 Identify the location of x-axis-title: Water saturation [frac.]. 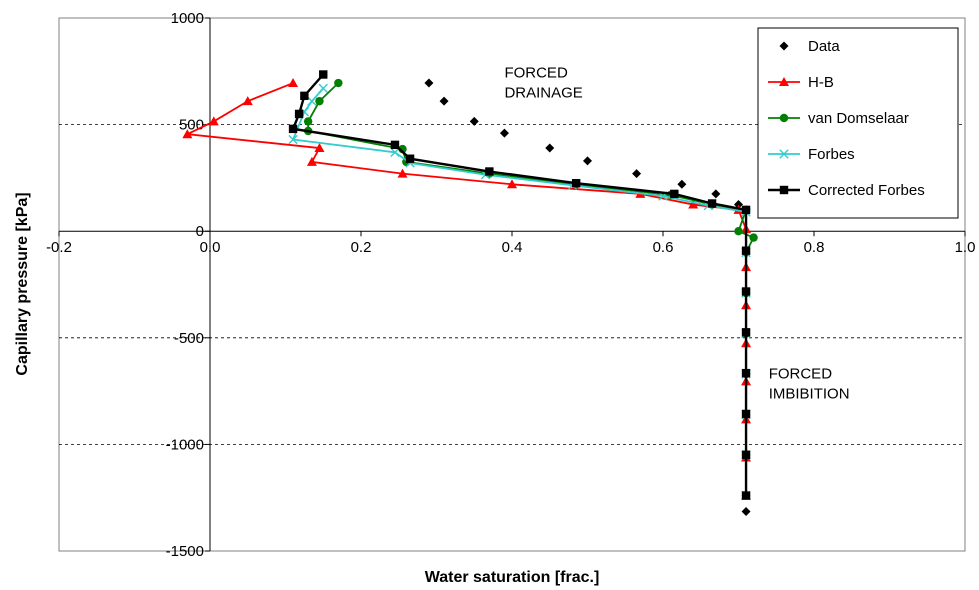
(512, 577).